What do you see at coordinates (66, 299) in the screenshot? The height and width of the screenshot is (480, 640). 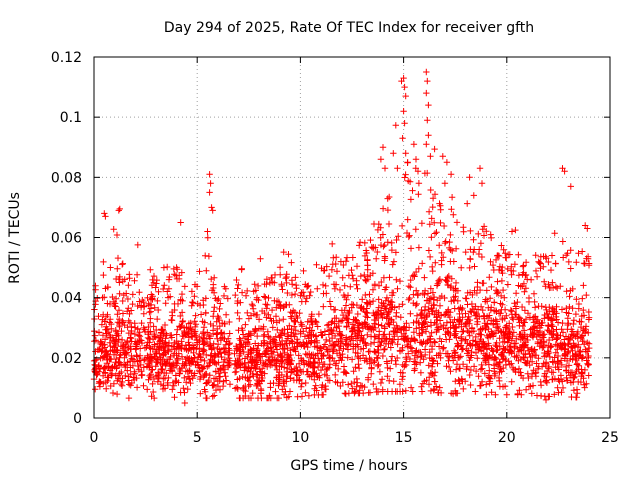 I see `y-tick-label: 0.04` at bounding box center [66, 299].